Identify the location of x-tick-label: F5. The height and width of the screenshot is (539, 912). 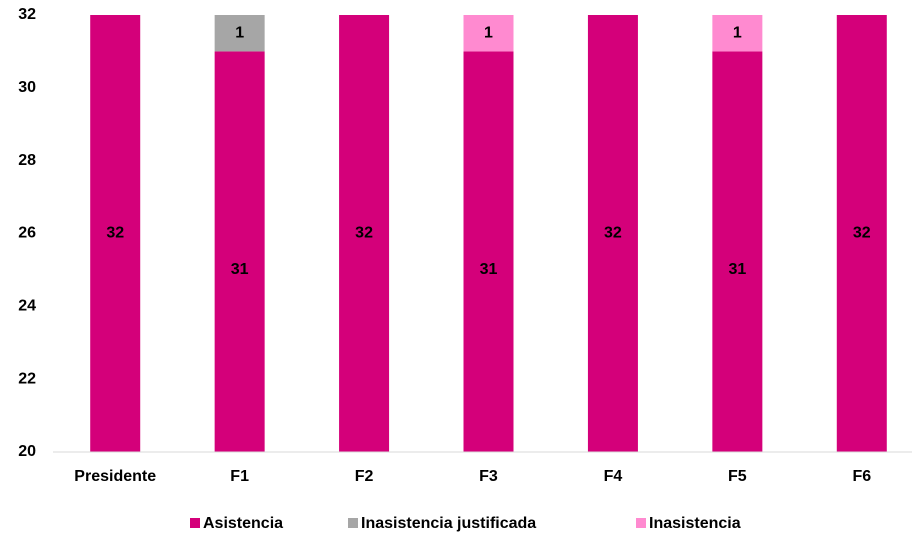
(737, 476).